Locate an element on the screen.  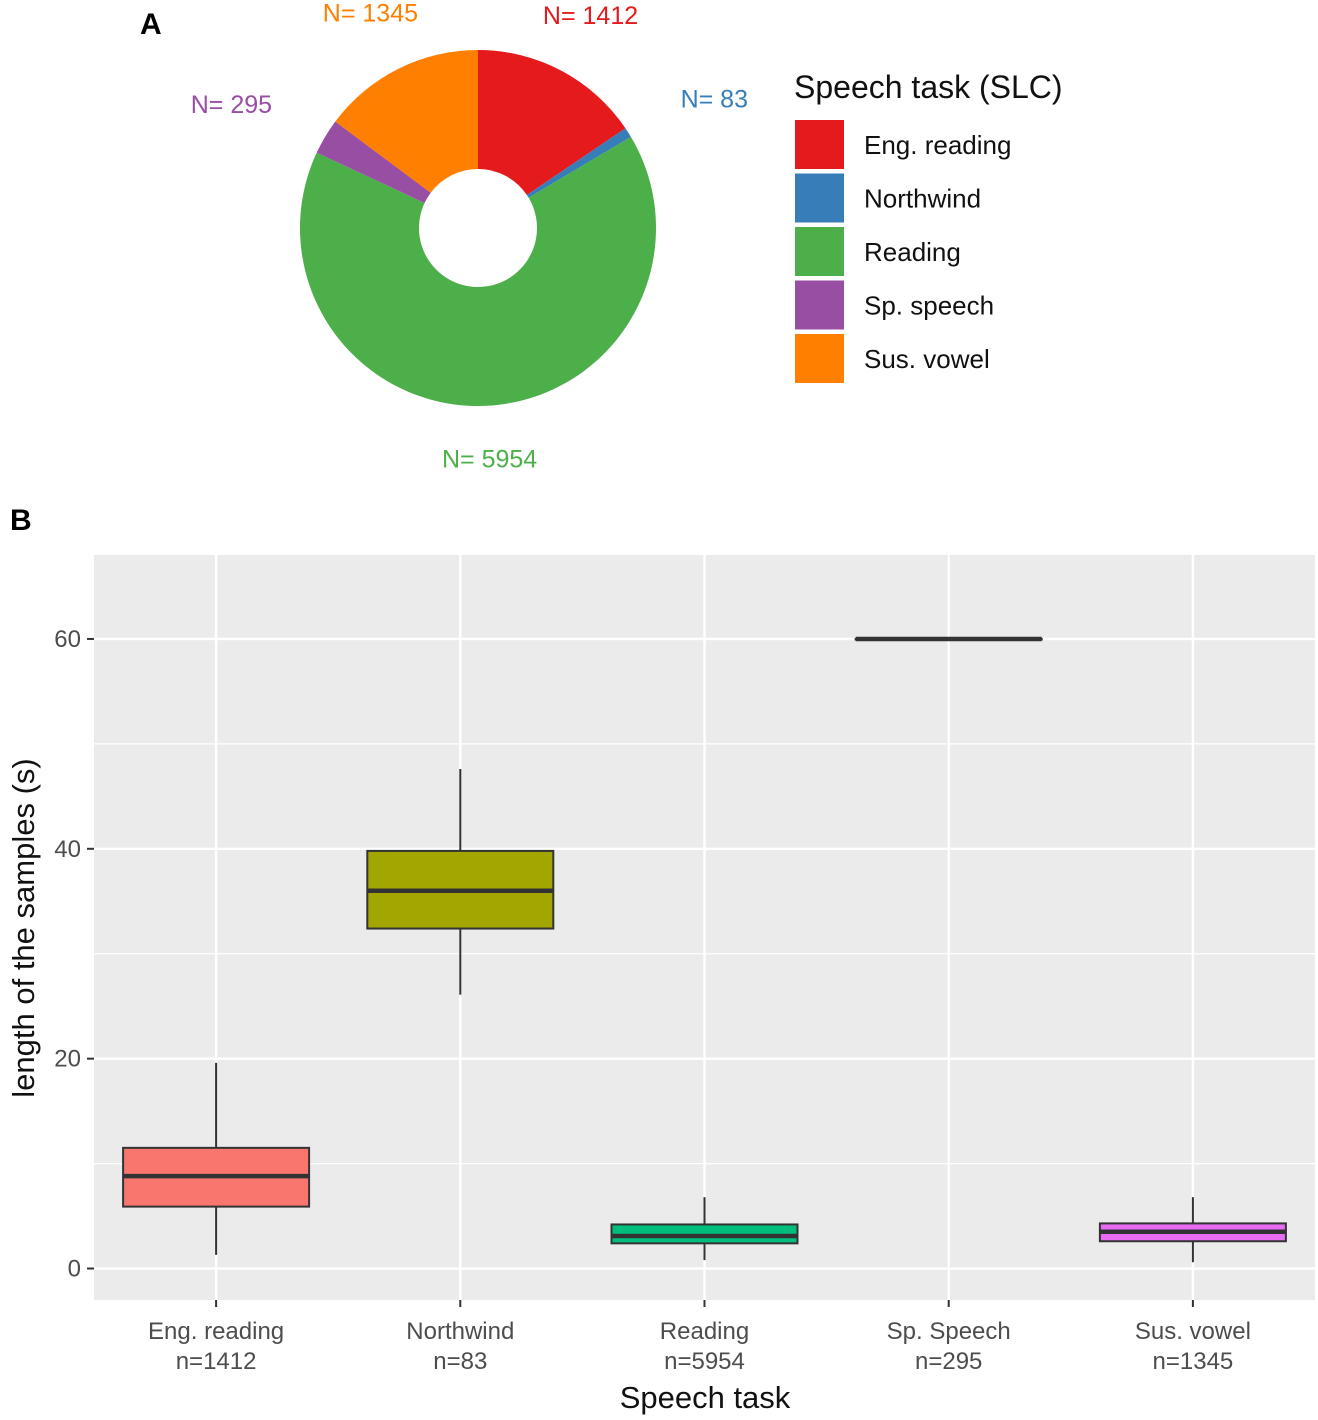
x-tick-label-northwind: Northwind is located at coordinates (460, 1331).